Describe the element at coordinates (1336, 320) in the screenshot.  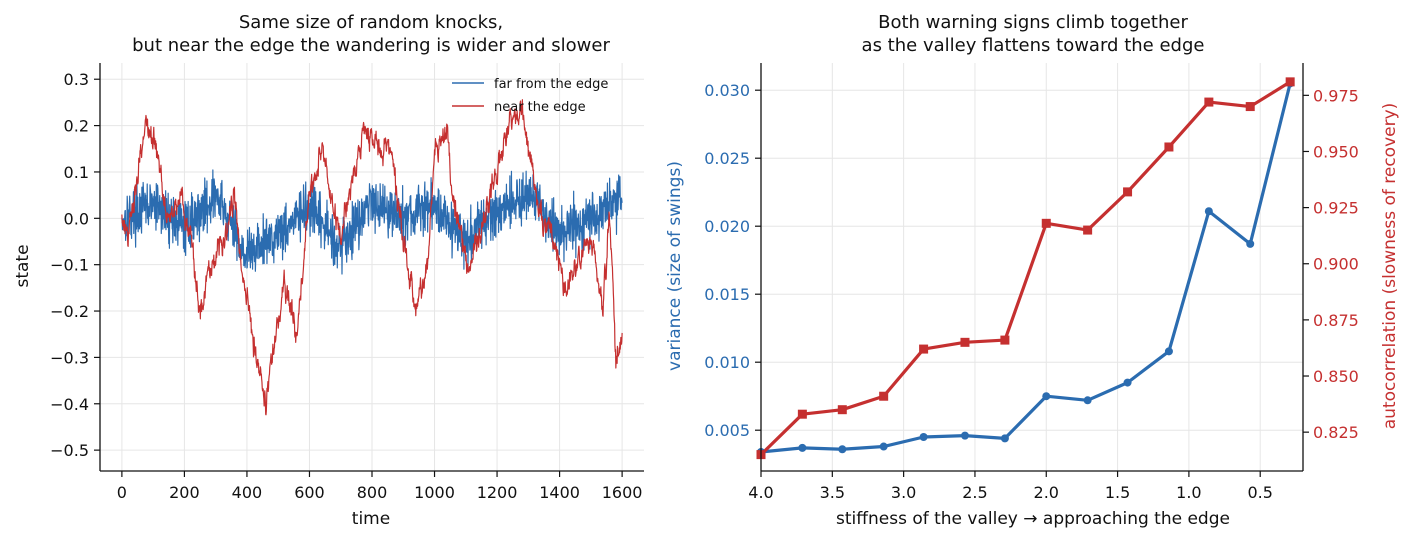
I see `right-y-tick-label: 0.875` at that location.